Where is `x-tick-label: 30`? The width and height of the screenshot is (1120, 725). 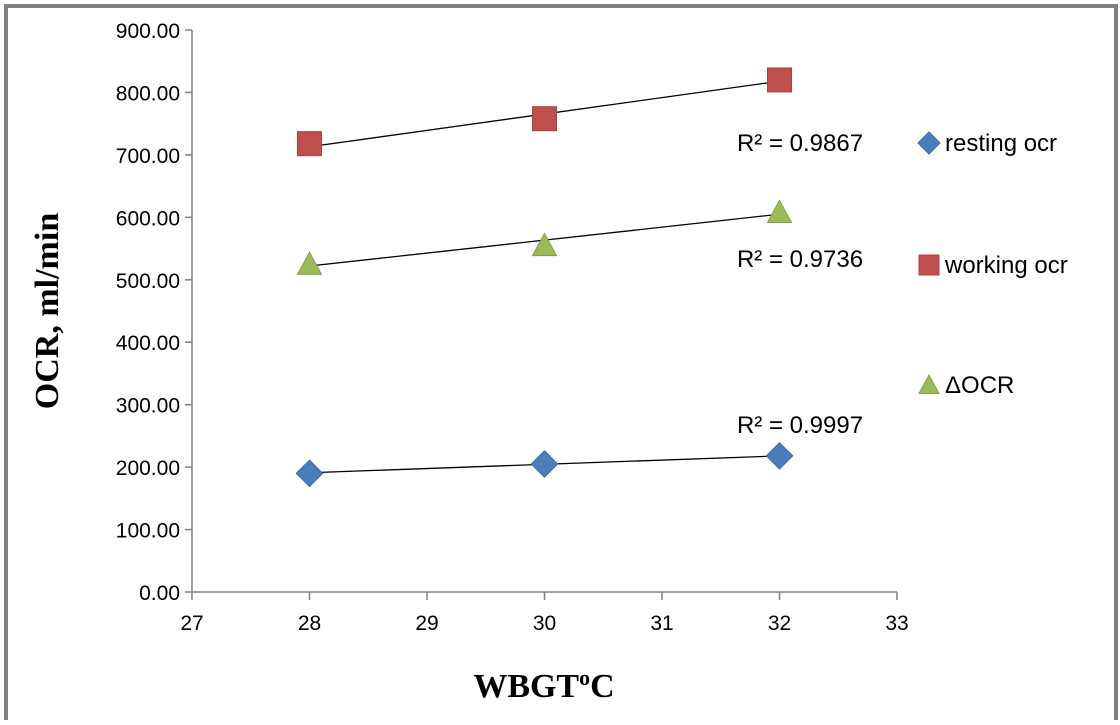 x-tick-label: 30 is located at coordinates (544, 623).